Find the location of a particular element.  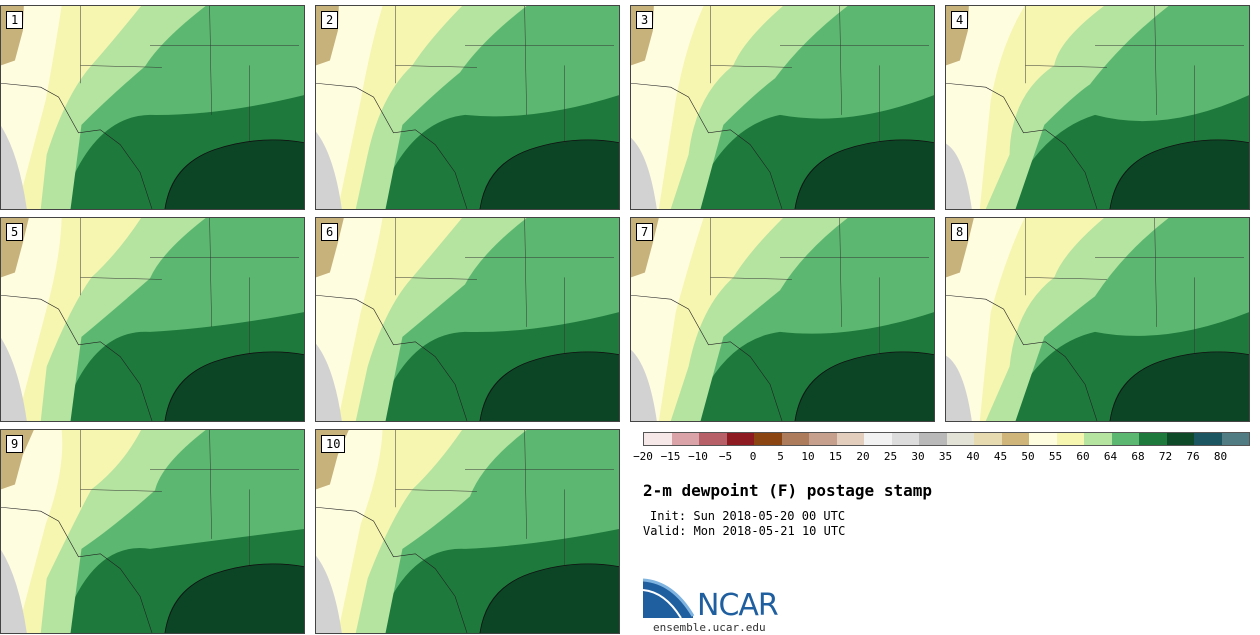

colorbar-tick-label: 20 is located at coordinates (863, 456).